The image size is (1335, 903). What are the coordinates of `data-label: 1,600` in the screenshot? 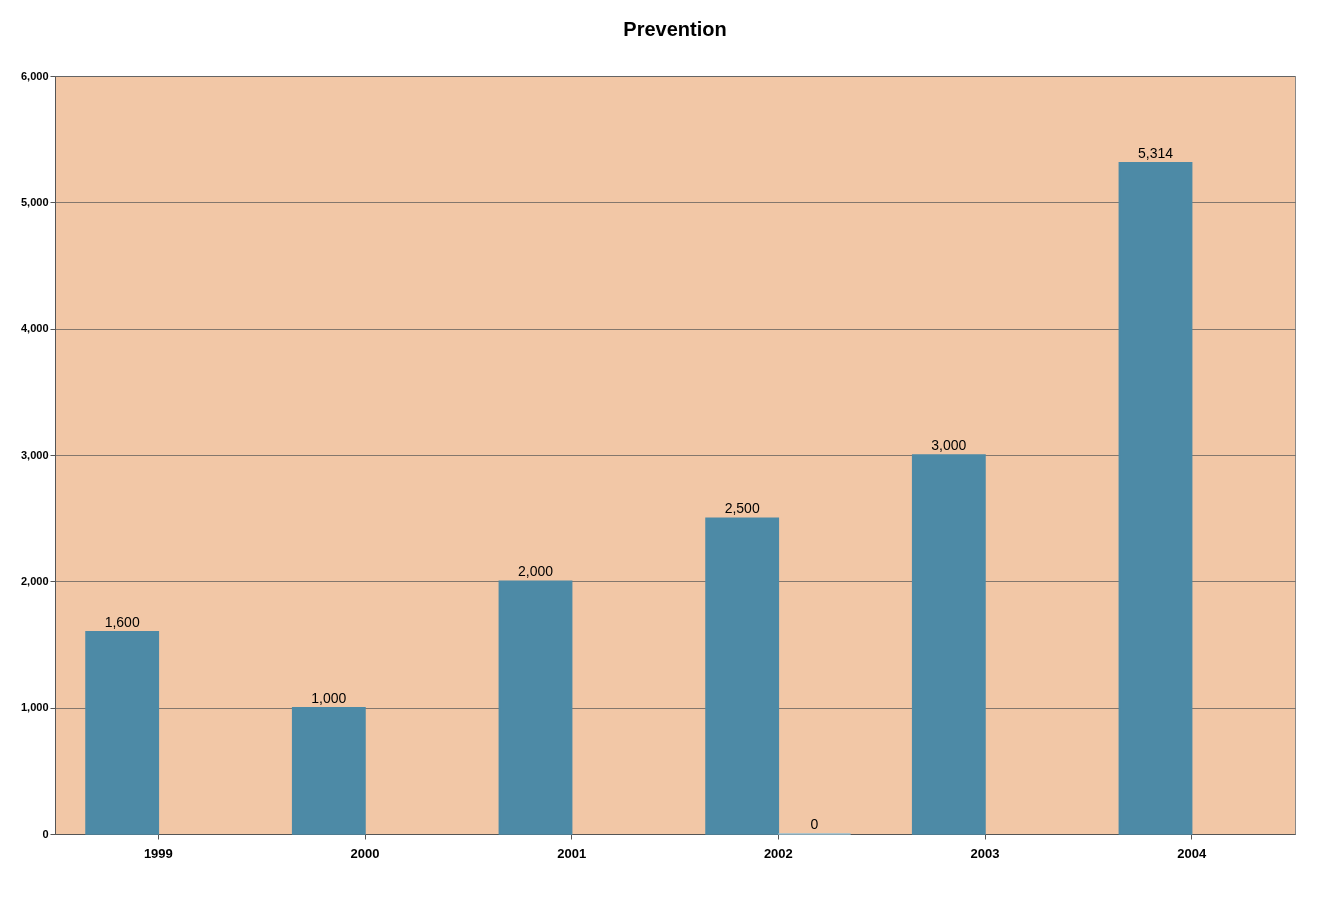 It's located at (122, 621).